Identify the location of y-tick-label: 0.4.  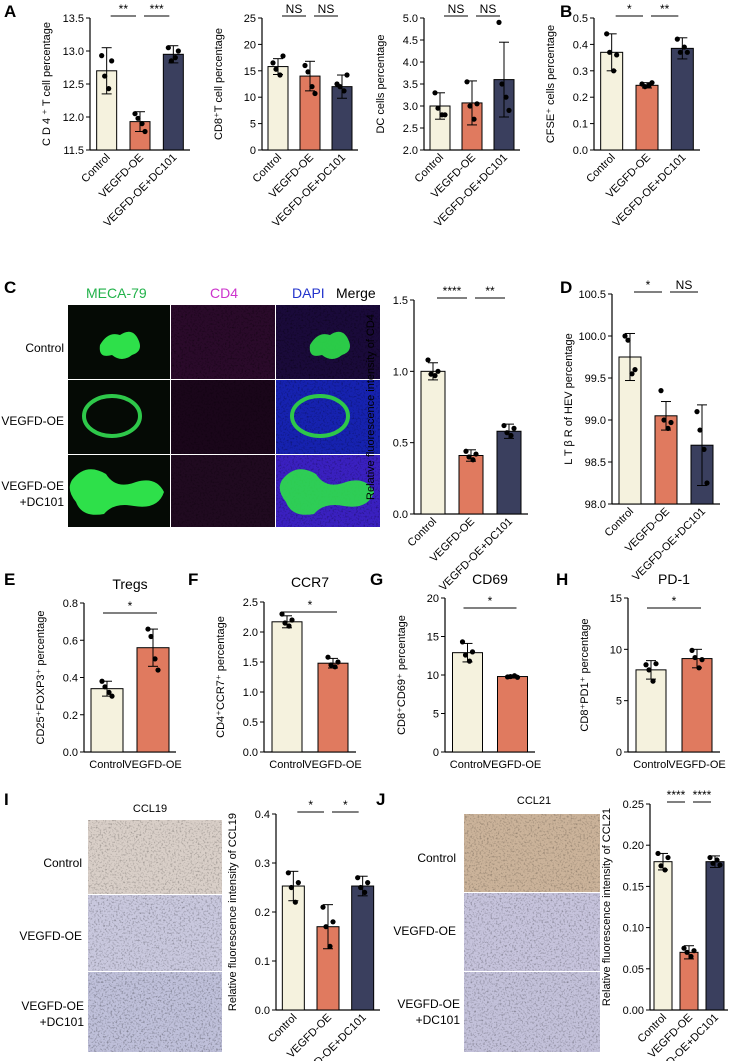
(580, 45).